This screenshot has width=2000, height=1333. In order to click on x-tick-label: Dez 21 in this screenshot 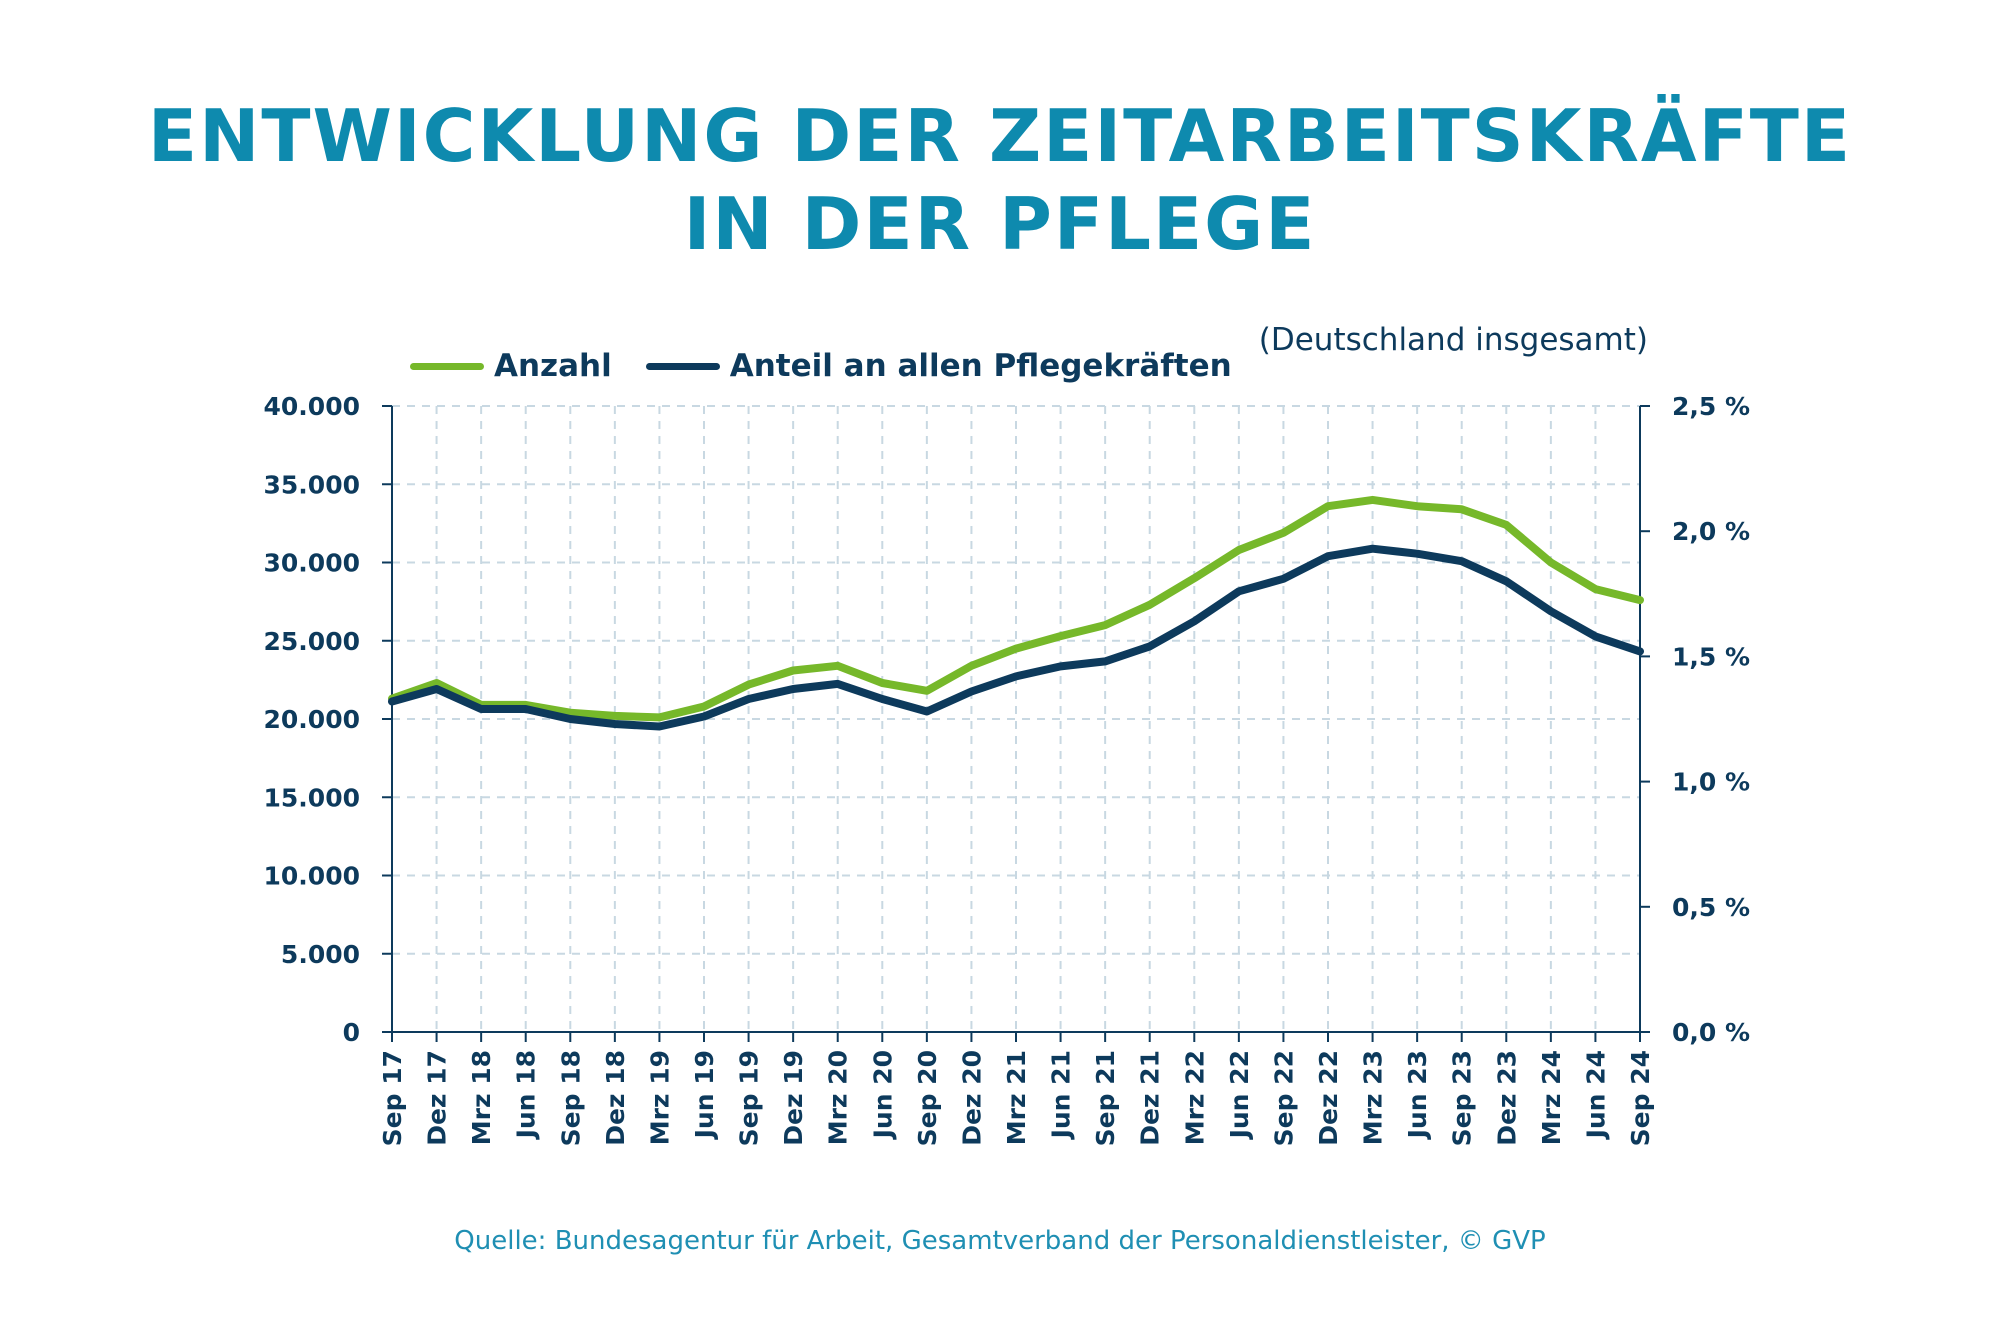, I will do `click(1150, 1098)`.